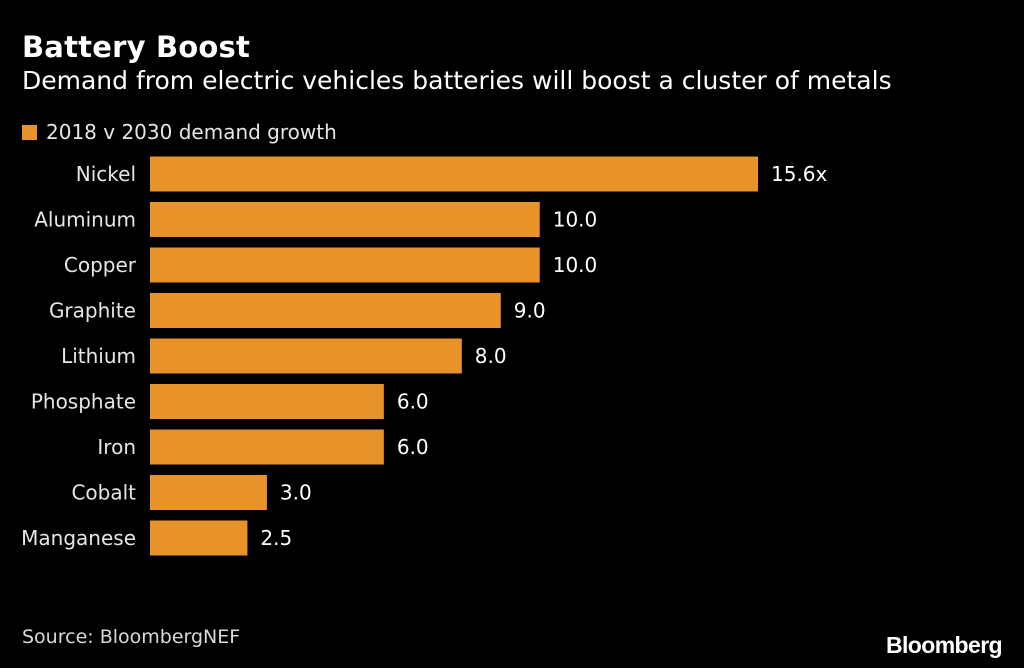 The width and height of the screenshot is (1024, 668). What do you see at coordinates (100, 265) in the screenshot?
I see `category-label: Copper` at bounding box center [100, 265].